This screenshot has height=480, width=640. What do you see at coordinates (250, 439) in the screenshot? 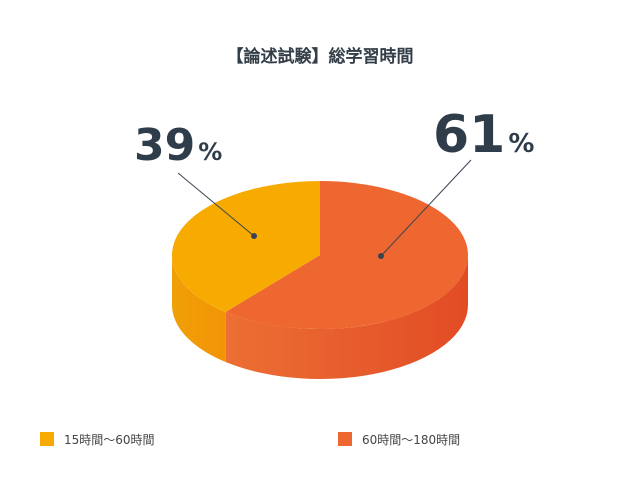
I see `legend: 15時間〜60時間 60時間〜180時間` at bounding box center [250, 439].